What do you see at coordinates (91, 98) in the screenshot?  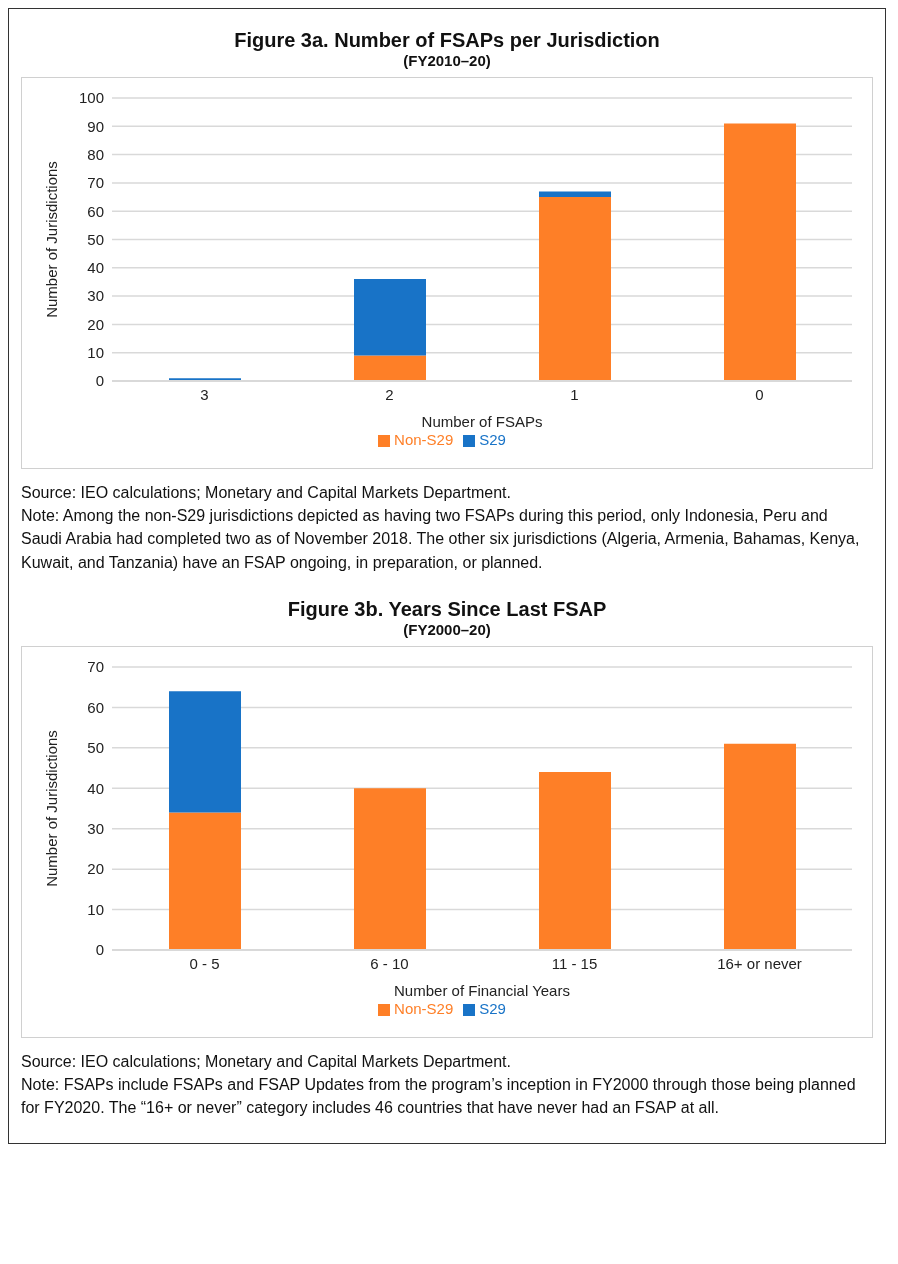 I see `y-tick-label: 100` at bounding box center [91, 98].